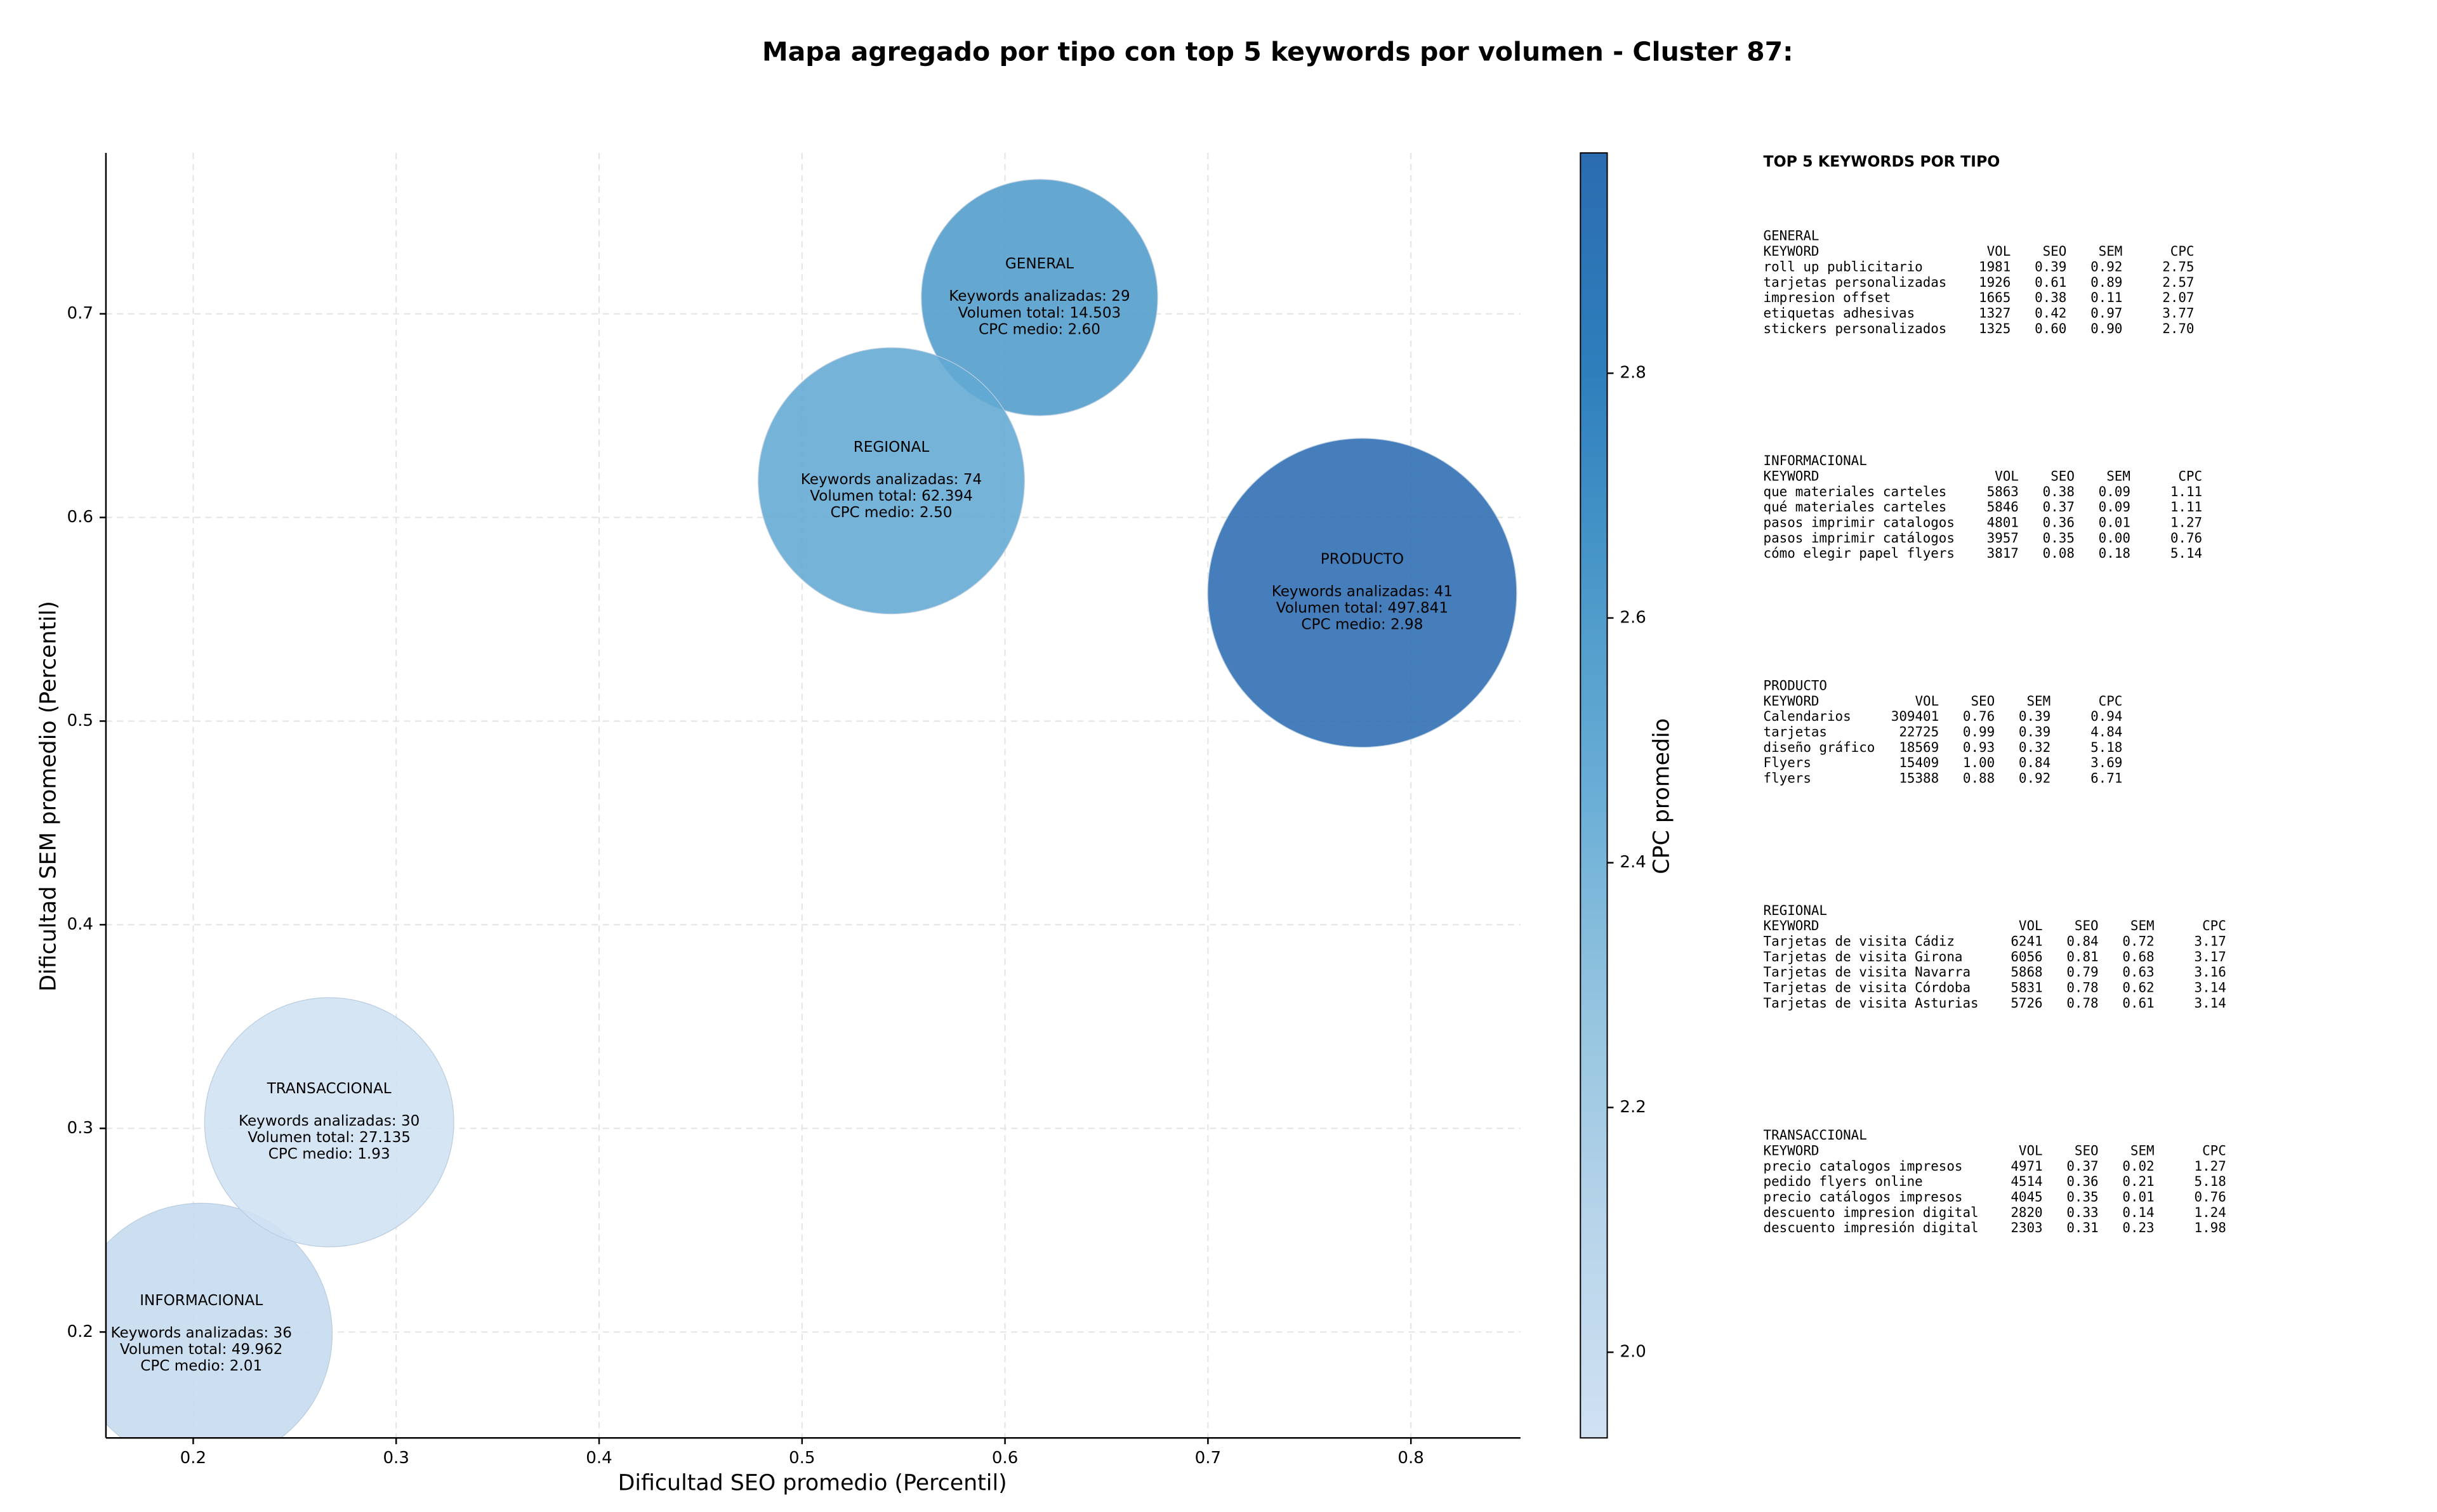 The height and width of the screenshot is (1512, 2437). I want to click on table-cell: 1327, so click(1995, 313).